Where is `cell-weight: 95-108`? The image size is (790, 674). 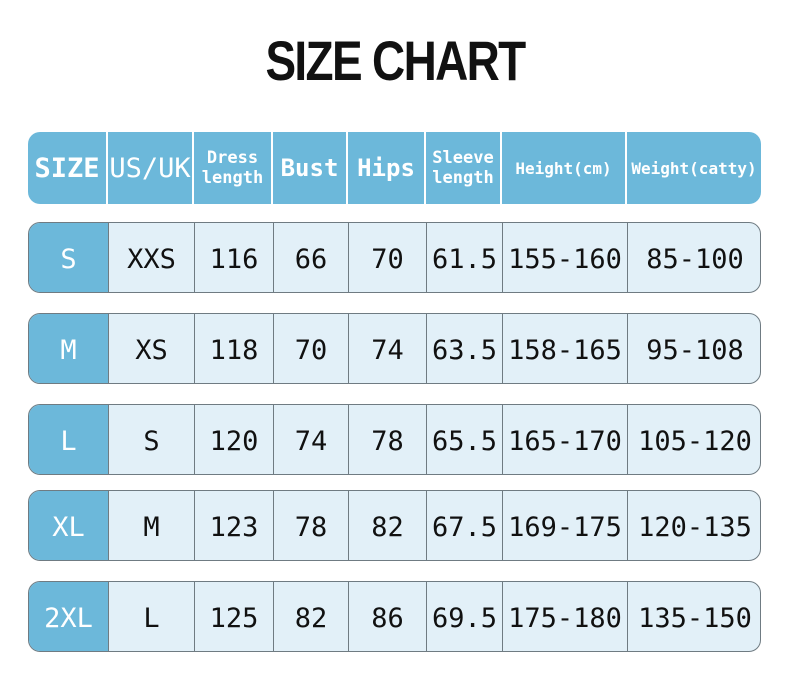 cell-weight: 95-108 is located at coordinates (695, 350).